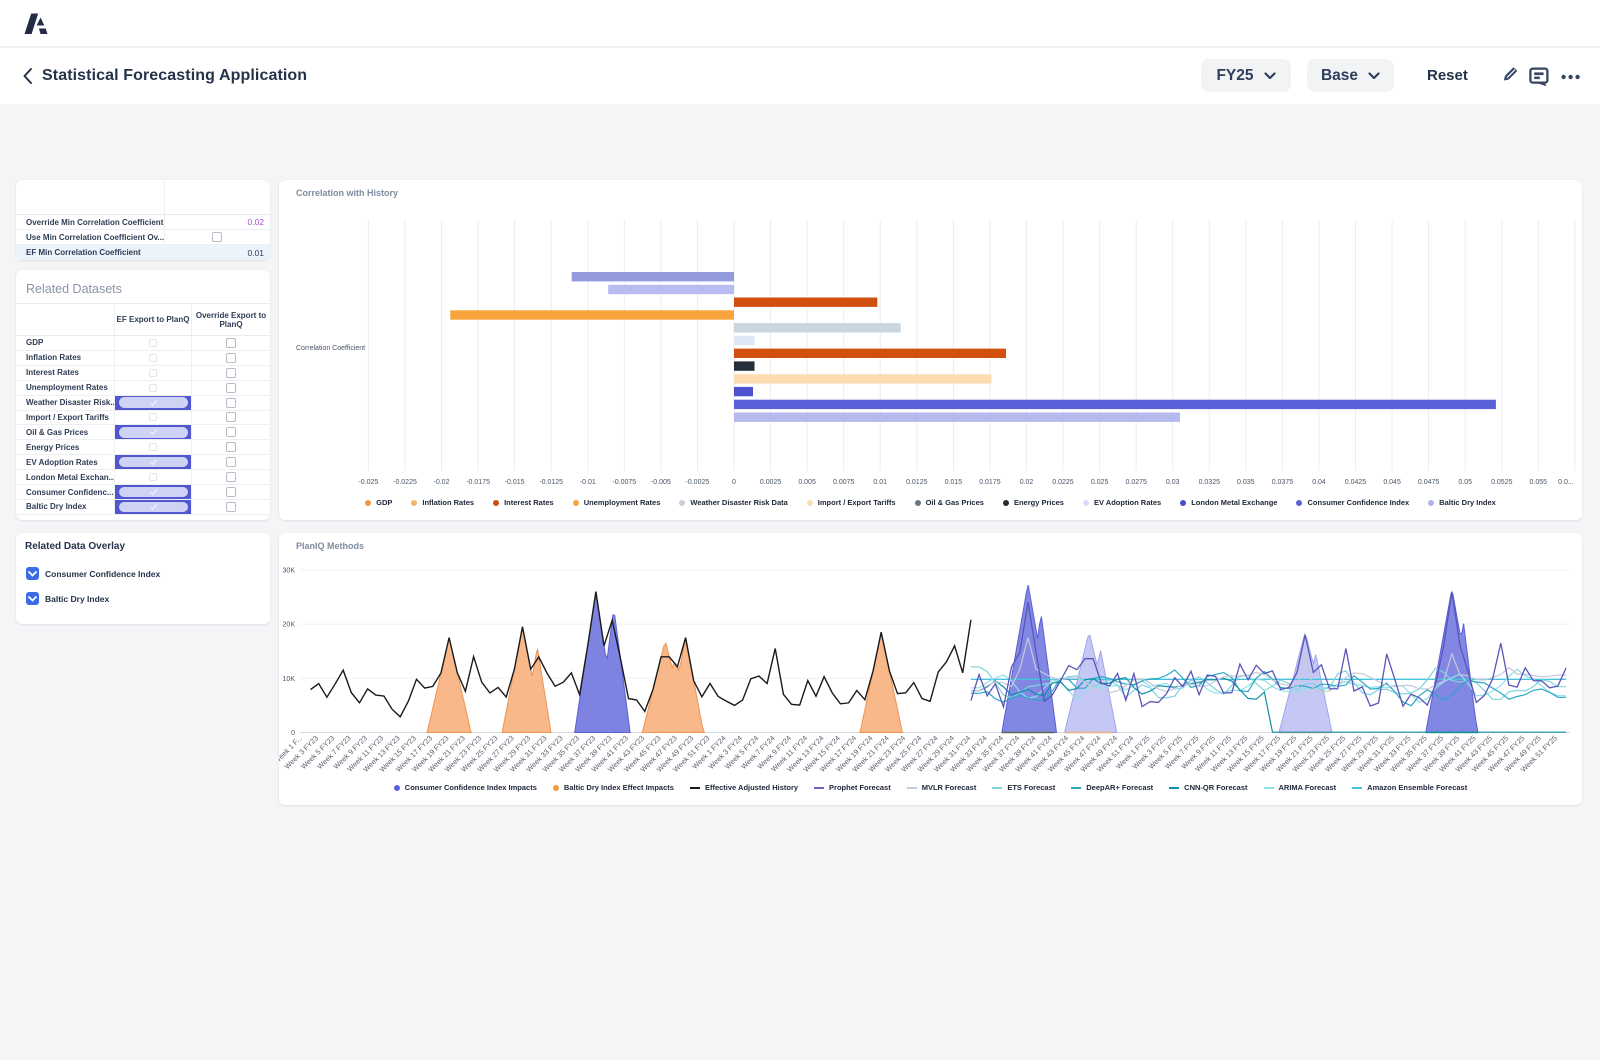 The image size is (1600, 1060). I want to click on svg-text: -0.02, so click(442, 482).